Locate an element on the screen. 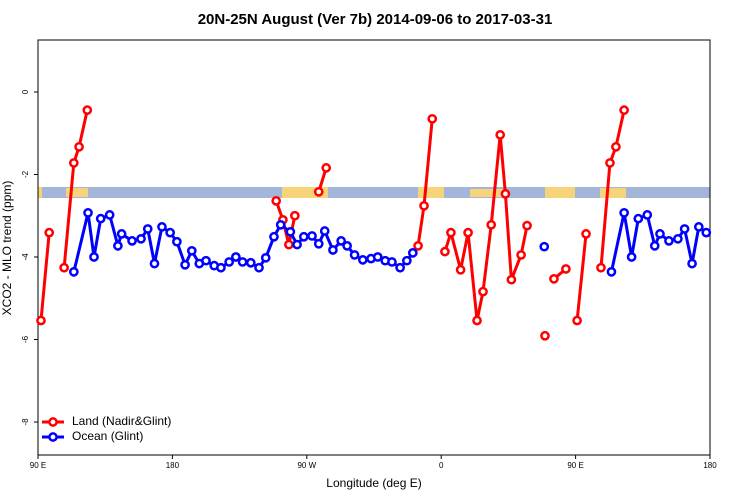 The width and height of the screenshot is (750, 500). legend-label: Ocean (Glint) is located at coordinates (107, 436).